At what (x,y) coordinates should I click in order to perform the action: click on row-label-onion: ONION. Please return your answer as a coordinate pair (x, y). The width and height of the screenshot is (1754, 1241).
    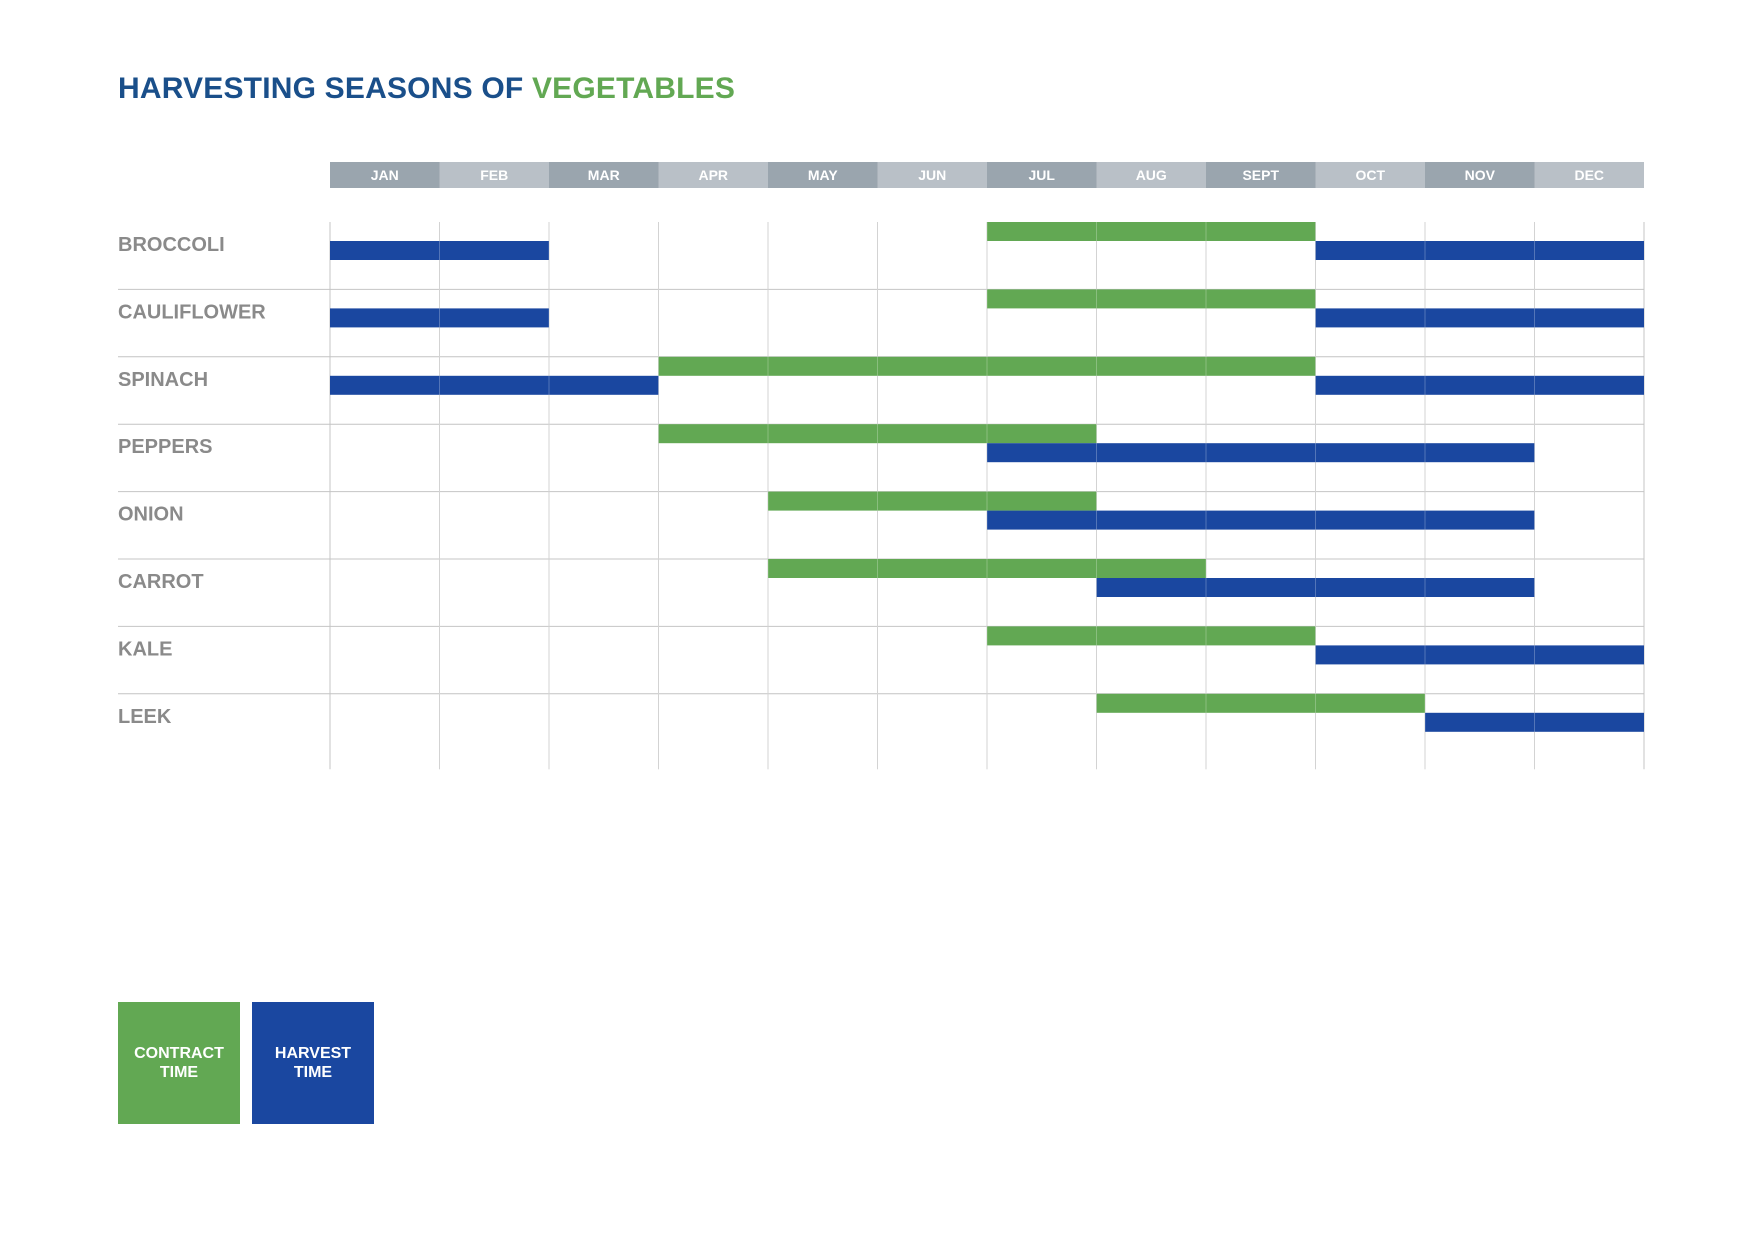
    Looking at the image, I should click on (151, 515).